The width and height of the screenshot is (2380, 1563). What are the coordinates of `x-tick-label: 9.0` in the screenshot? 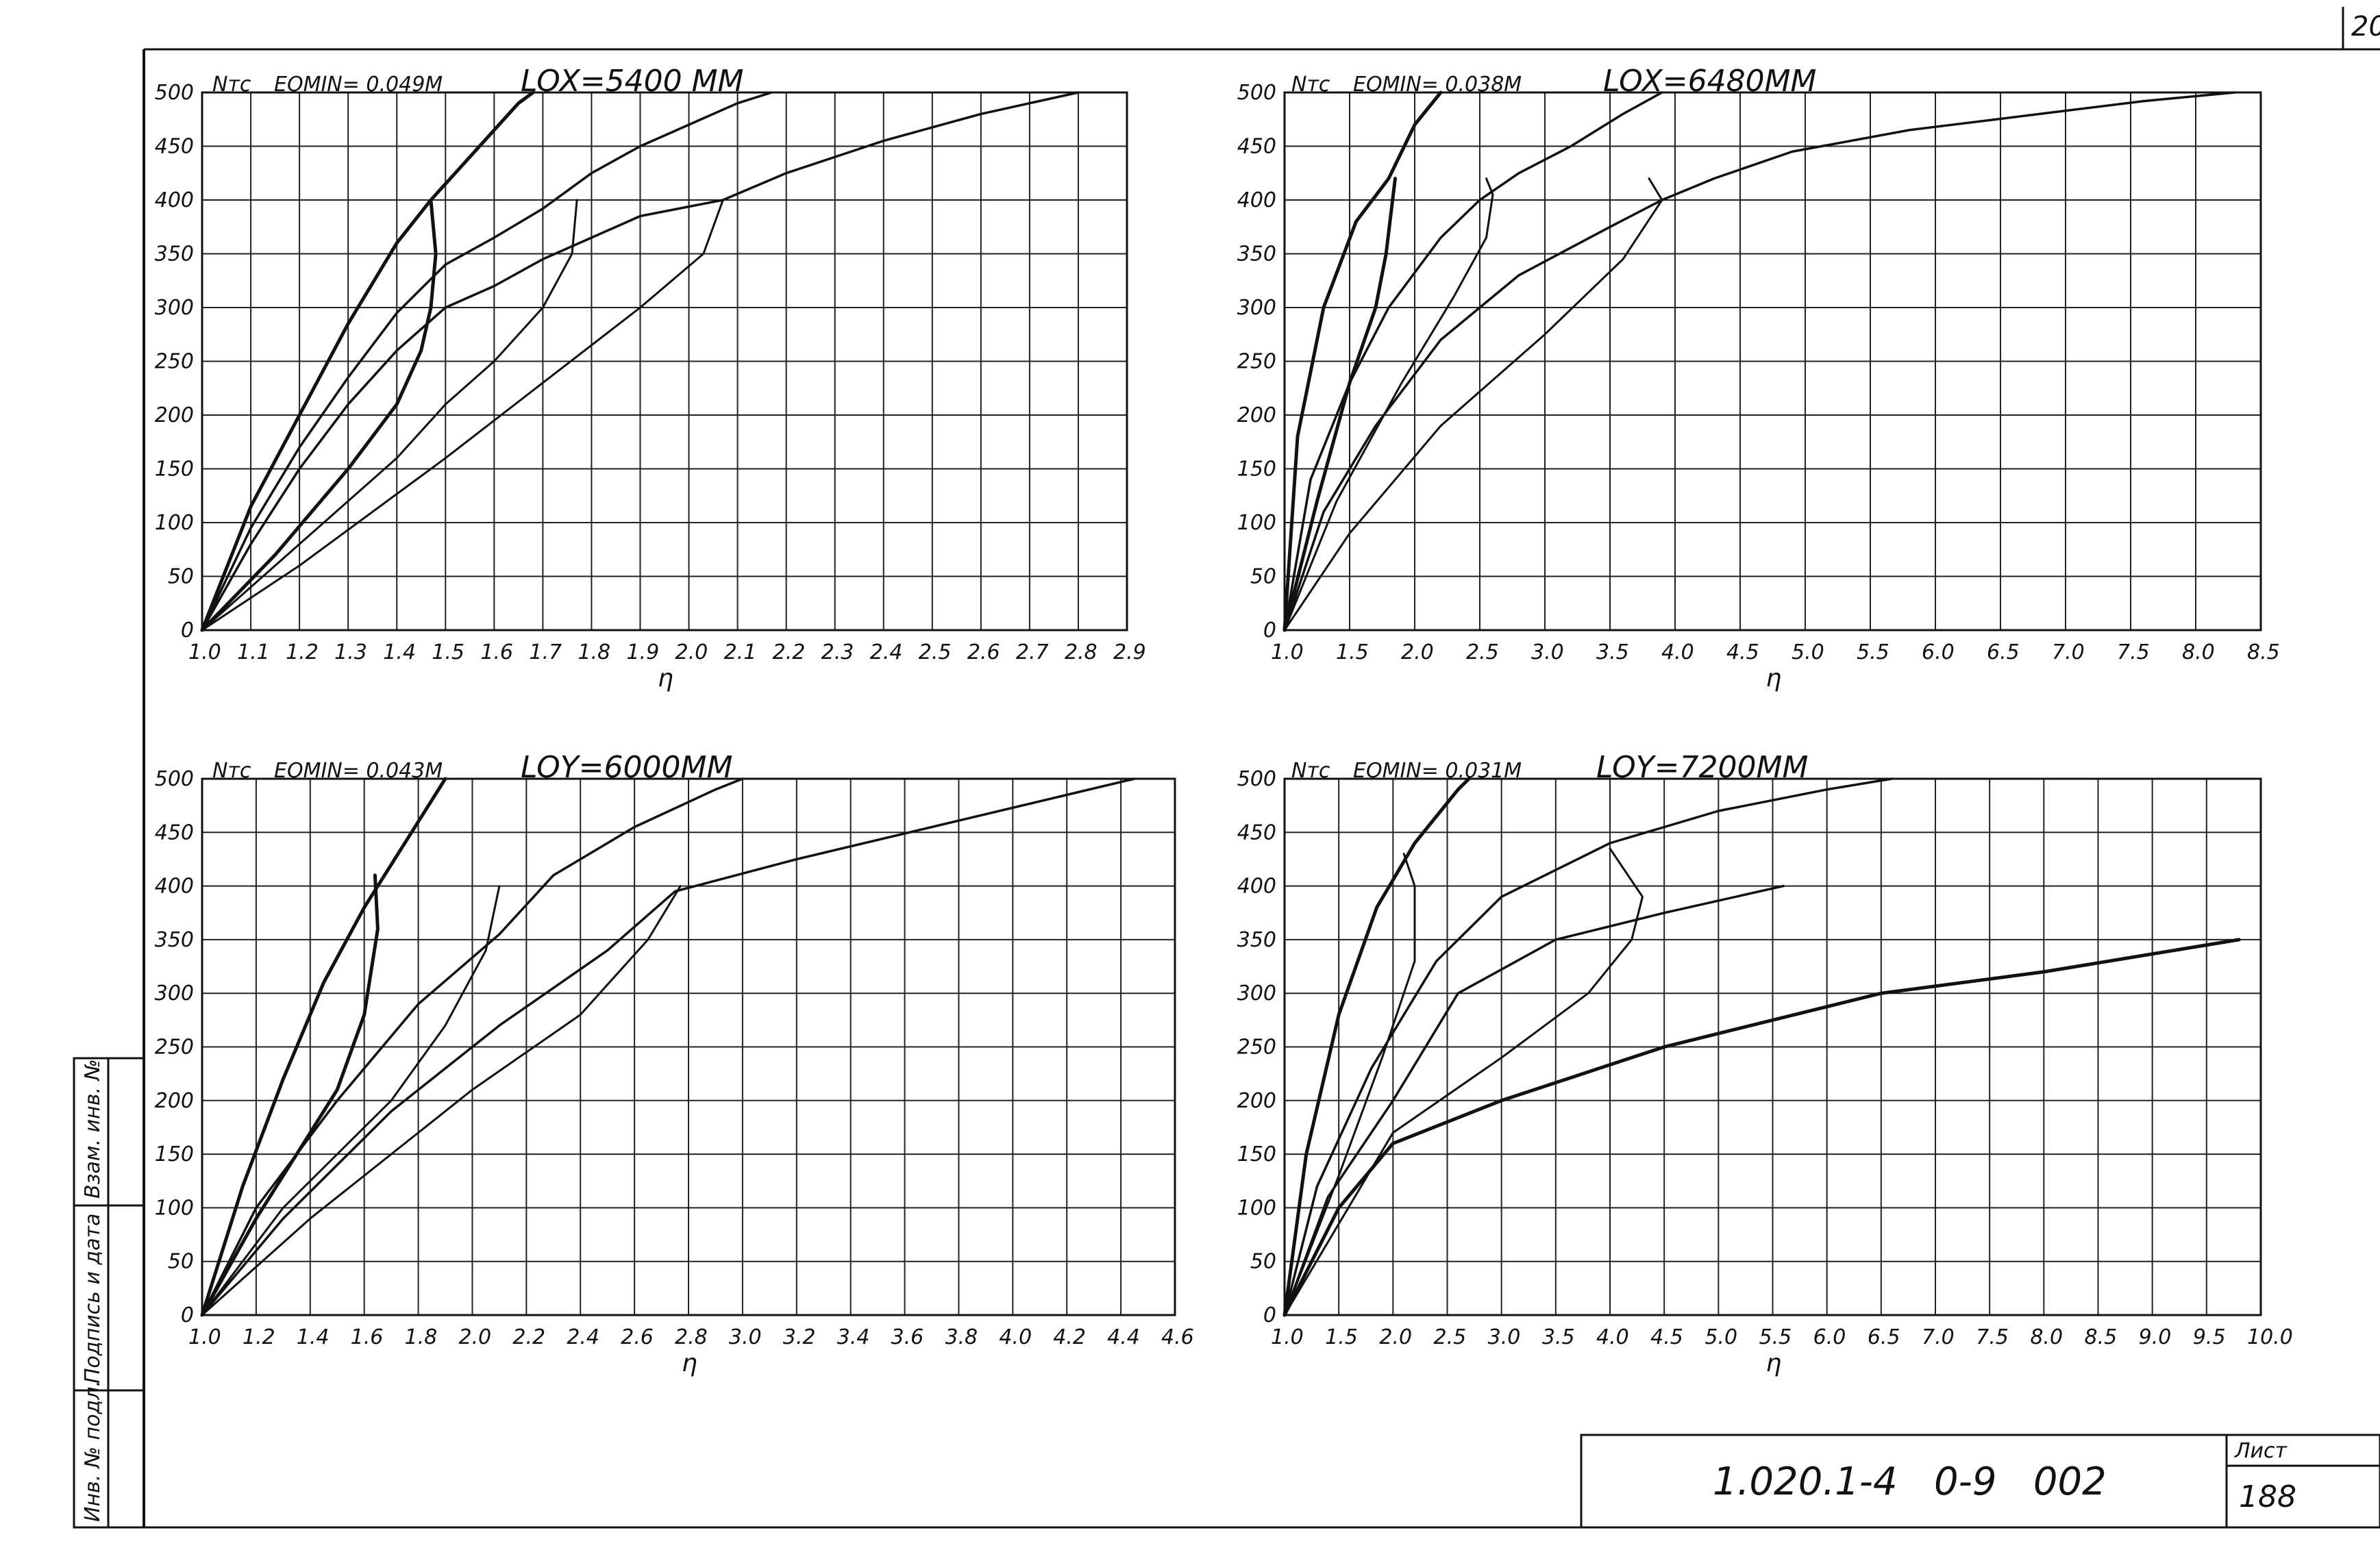 It's located at (2155, 1337).